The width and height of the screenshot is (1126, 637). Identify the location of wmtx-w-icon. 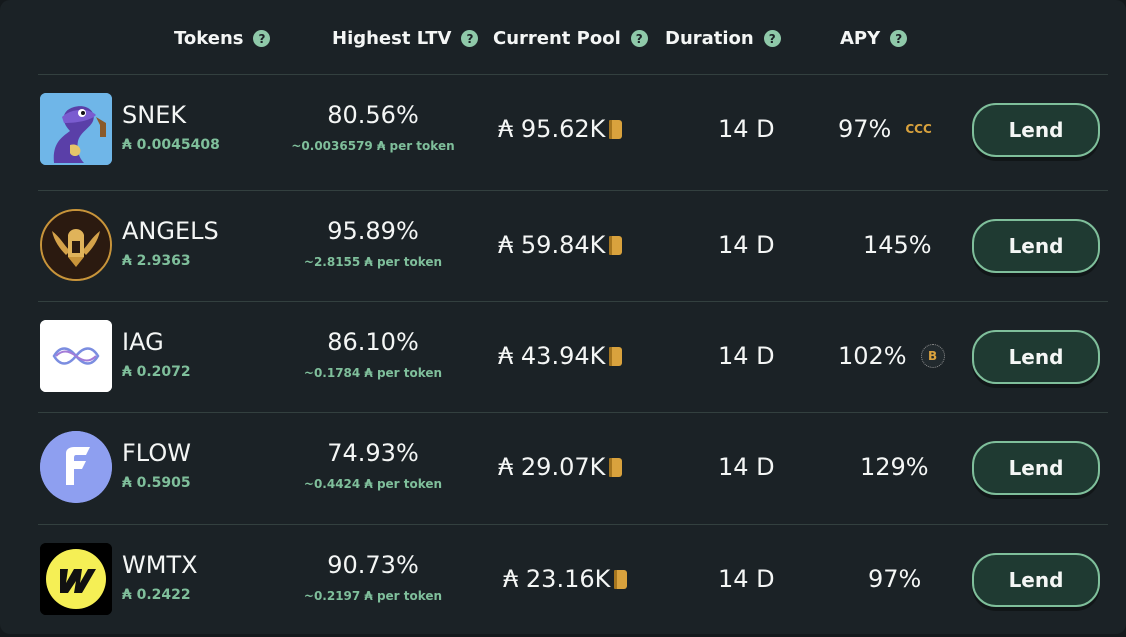
(76, 579).